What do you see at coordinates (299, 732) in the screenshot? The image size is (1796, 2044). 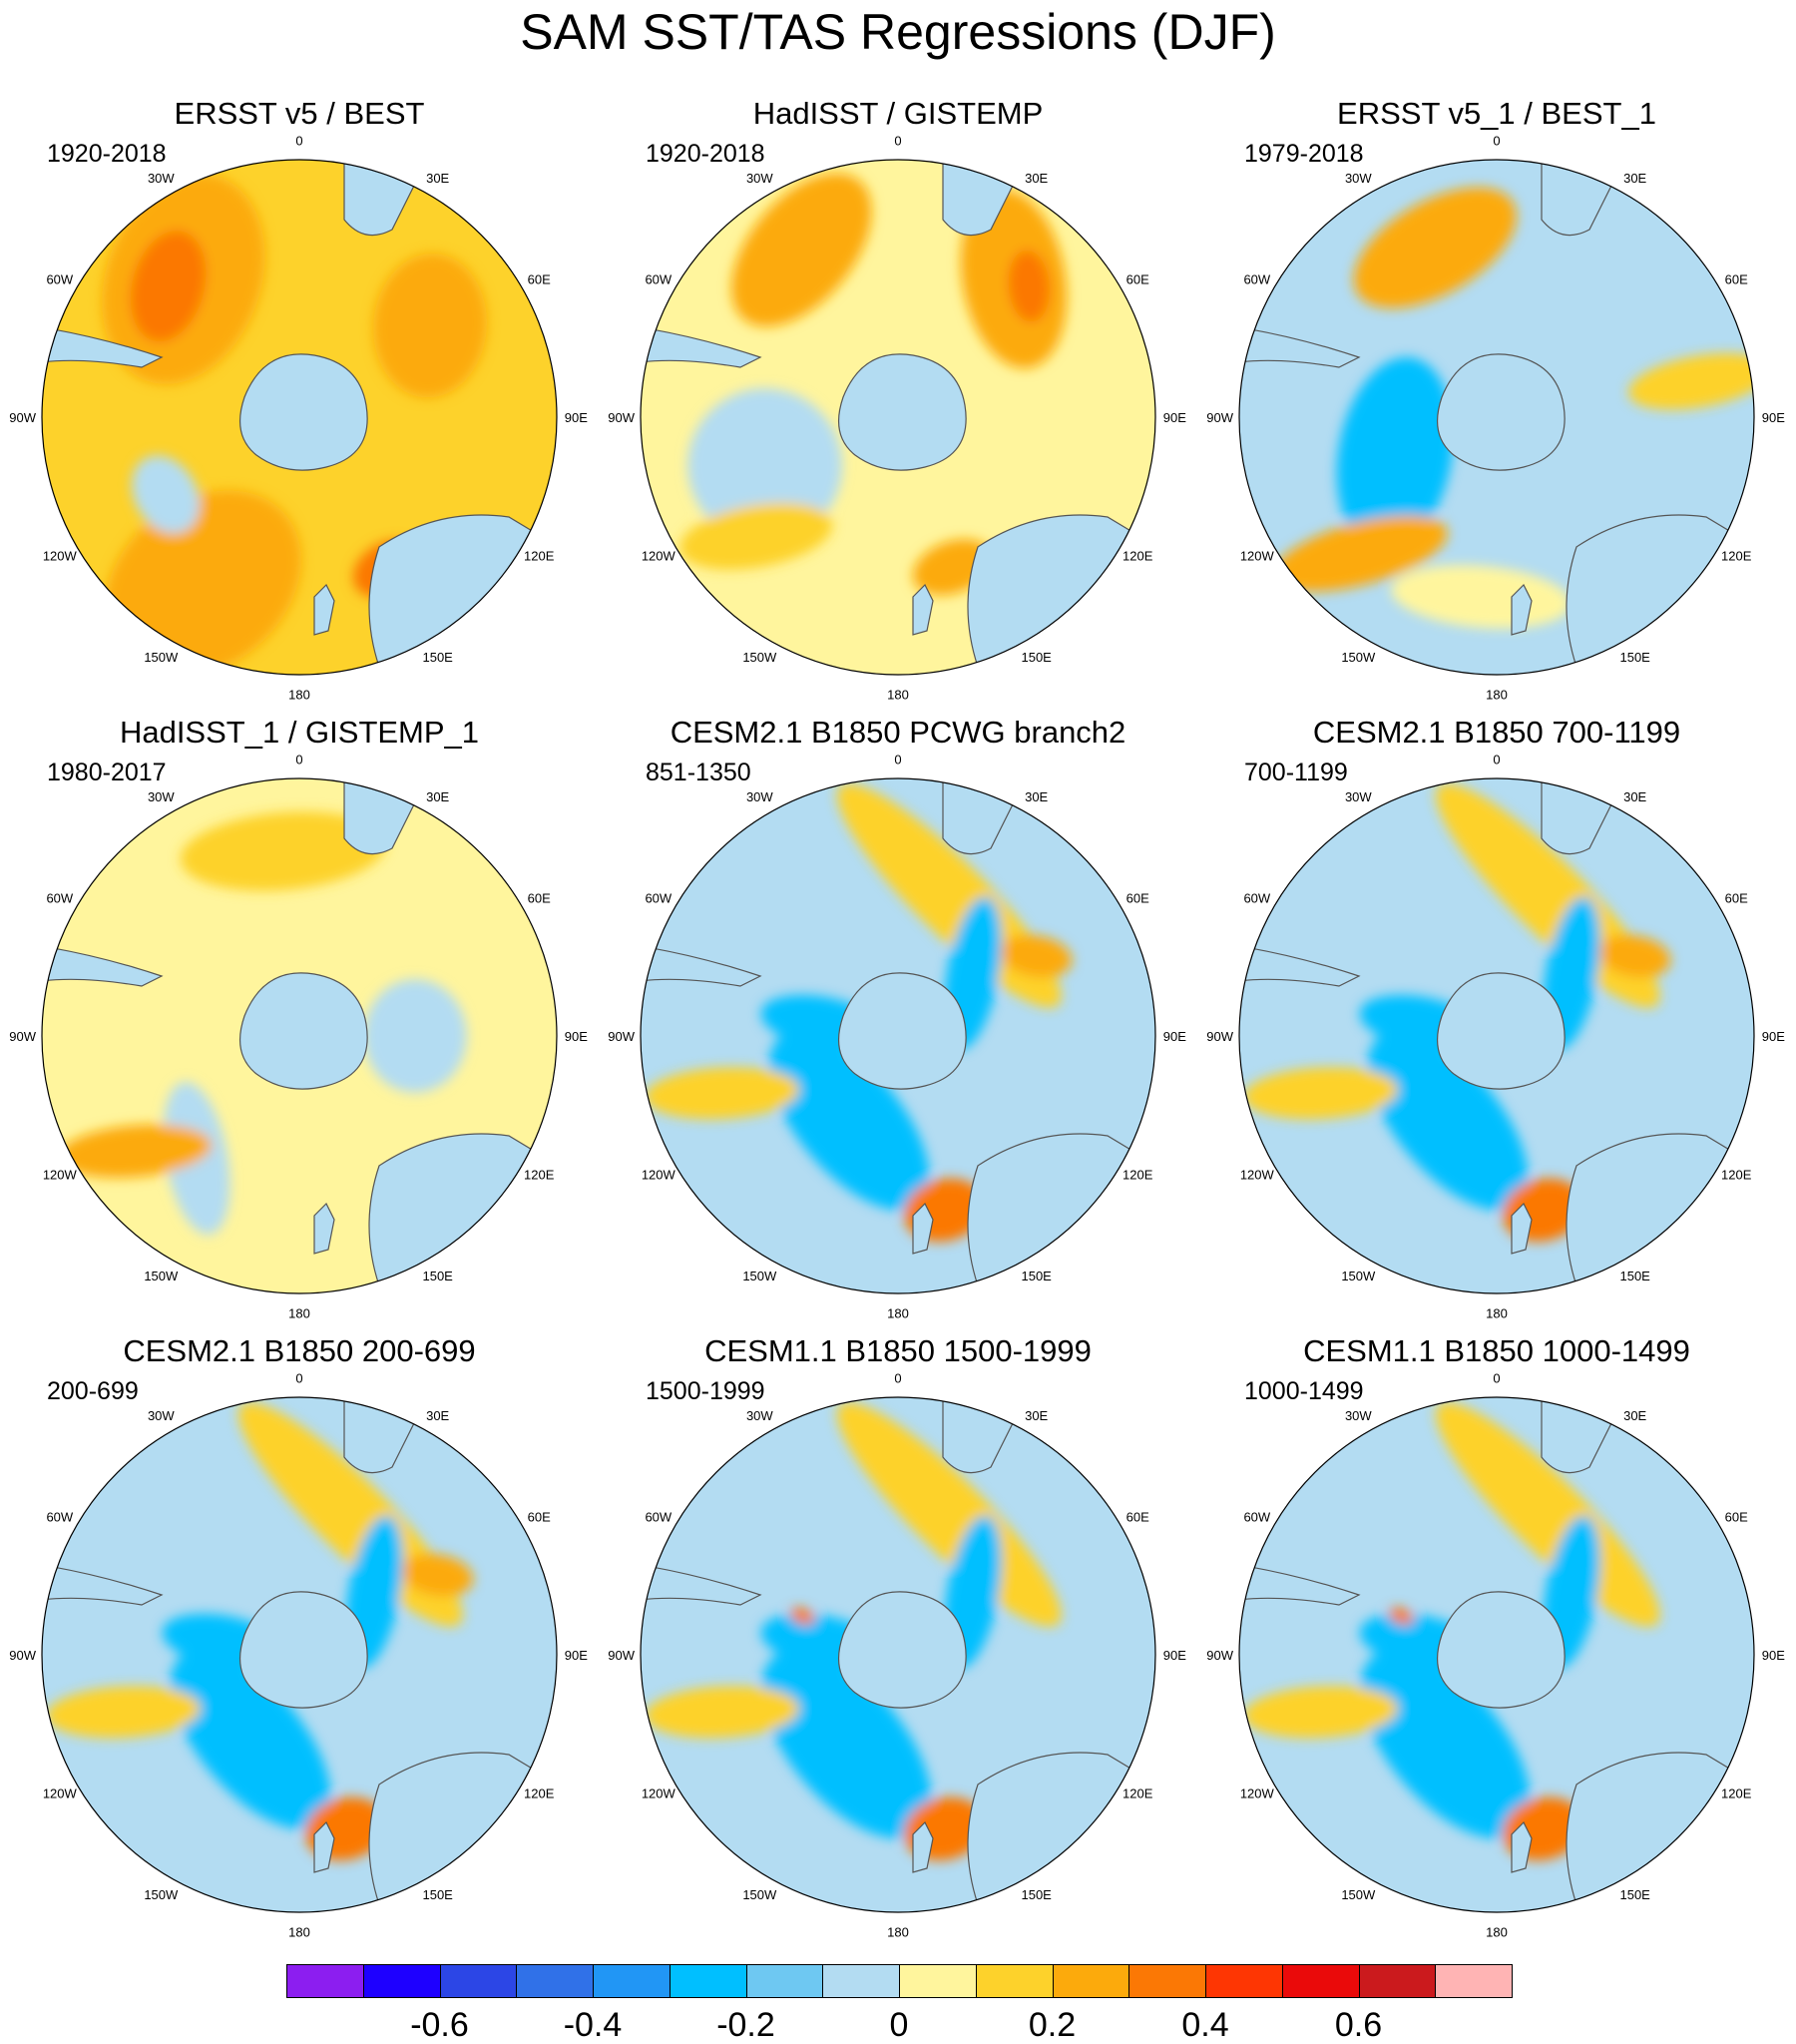 I see `panel-title: HadISST_1 / GISTEMP_1` at bounding box center [299, 732].